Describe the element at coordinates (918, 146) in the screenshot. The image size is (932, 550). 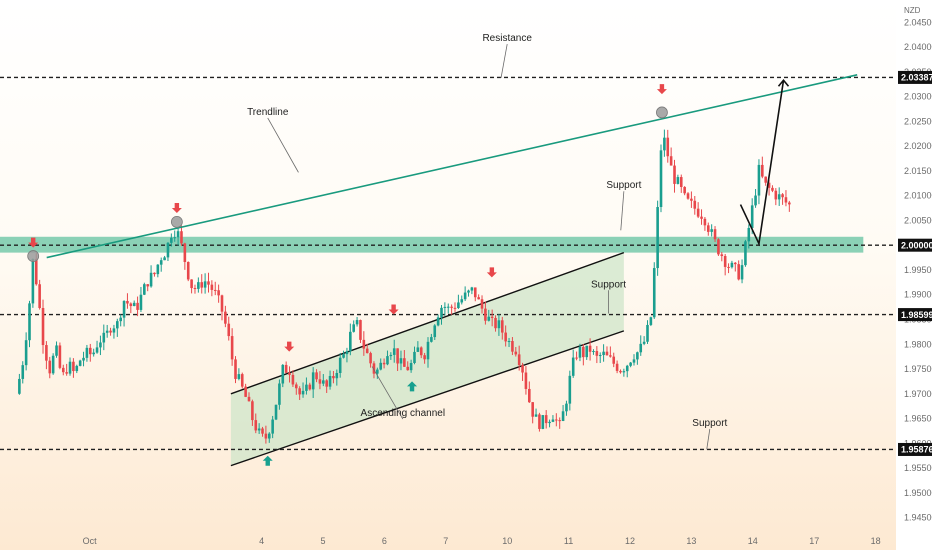
I see `y-tick-label: 2.02000` at that location.